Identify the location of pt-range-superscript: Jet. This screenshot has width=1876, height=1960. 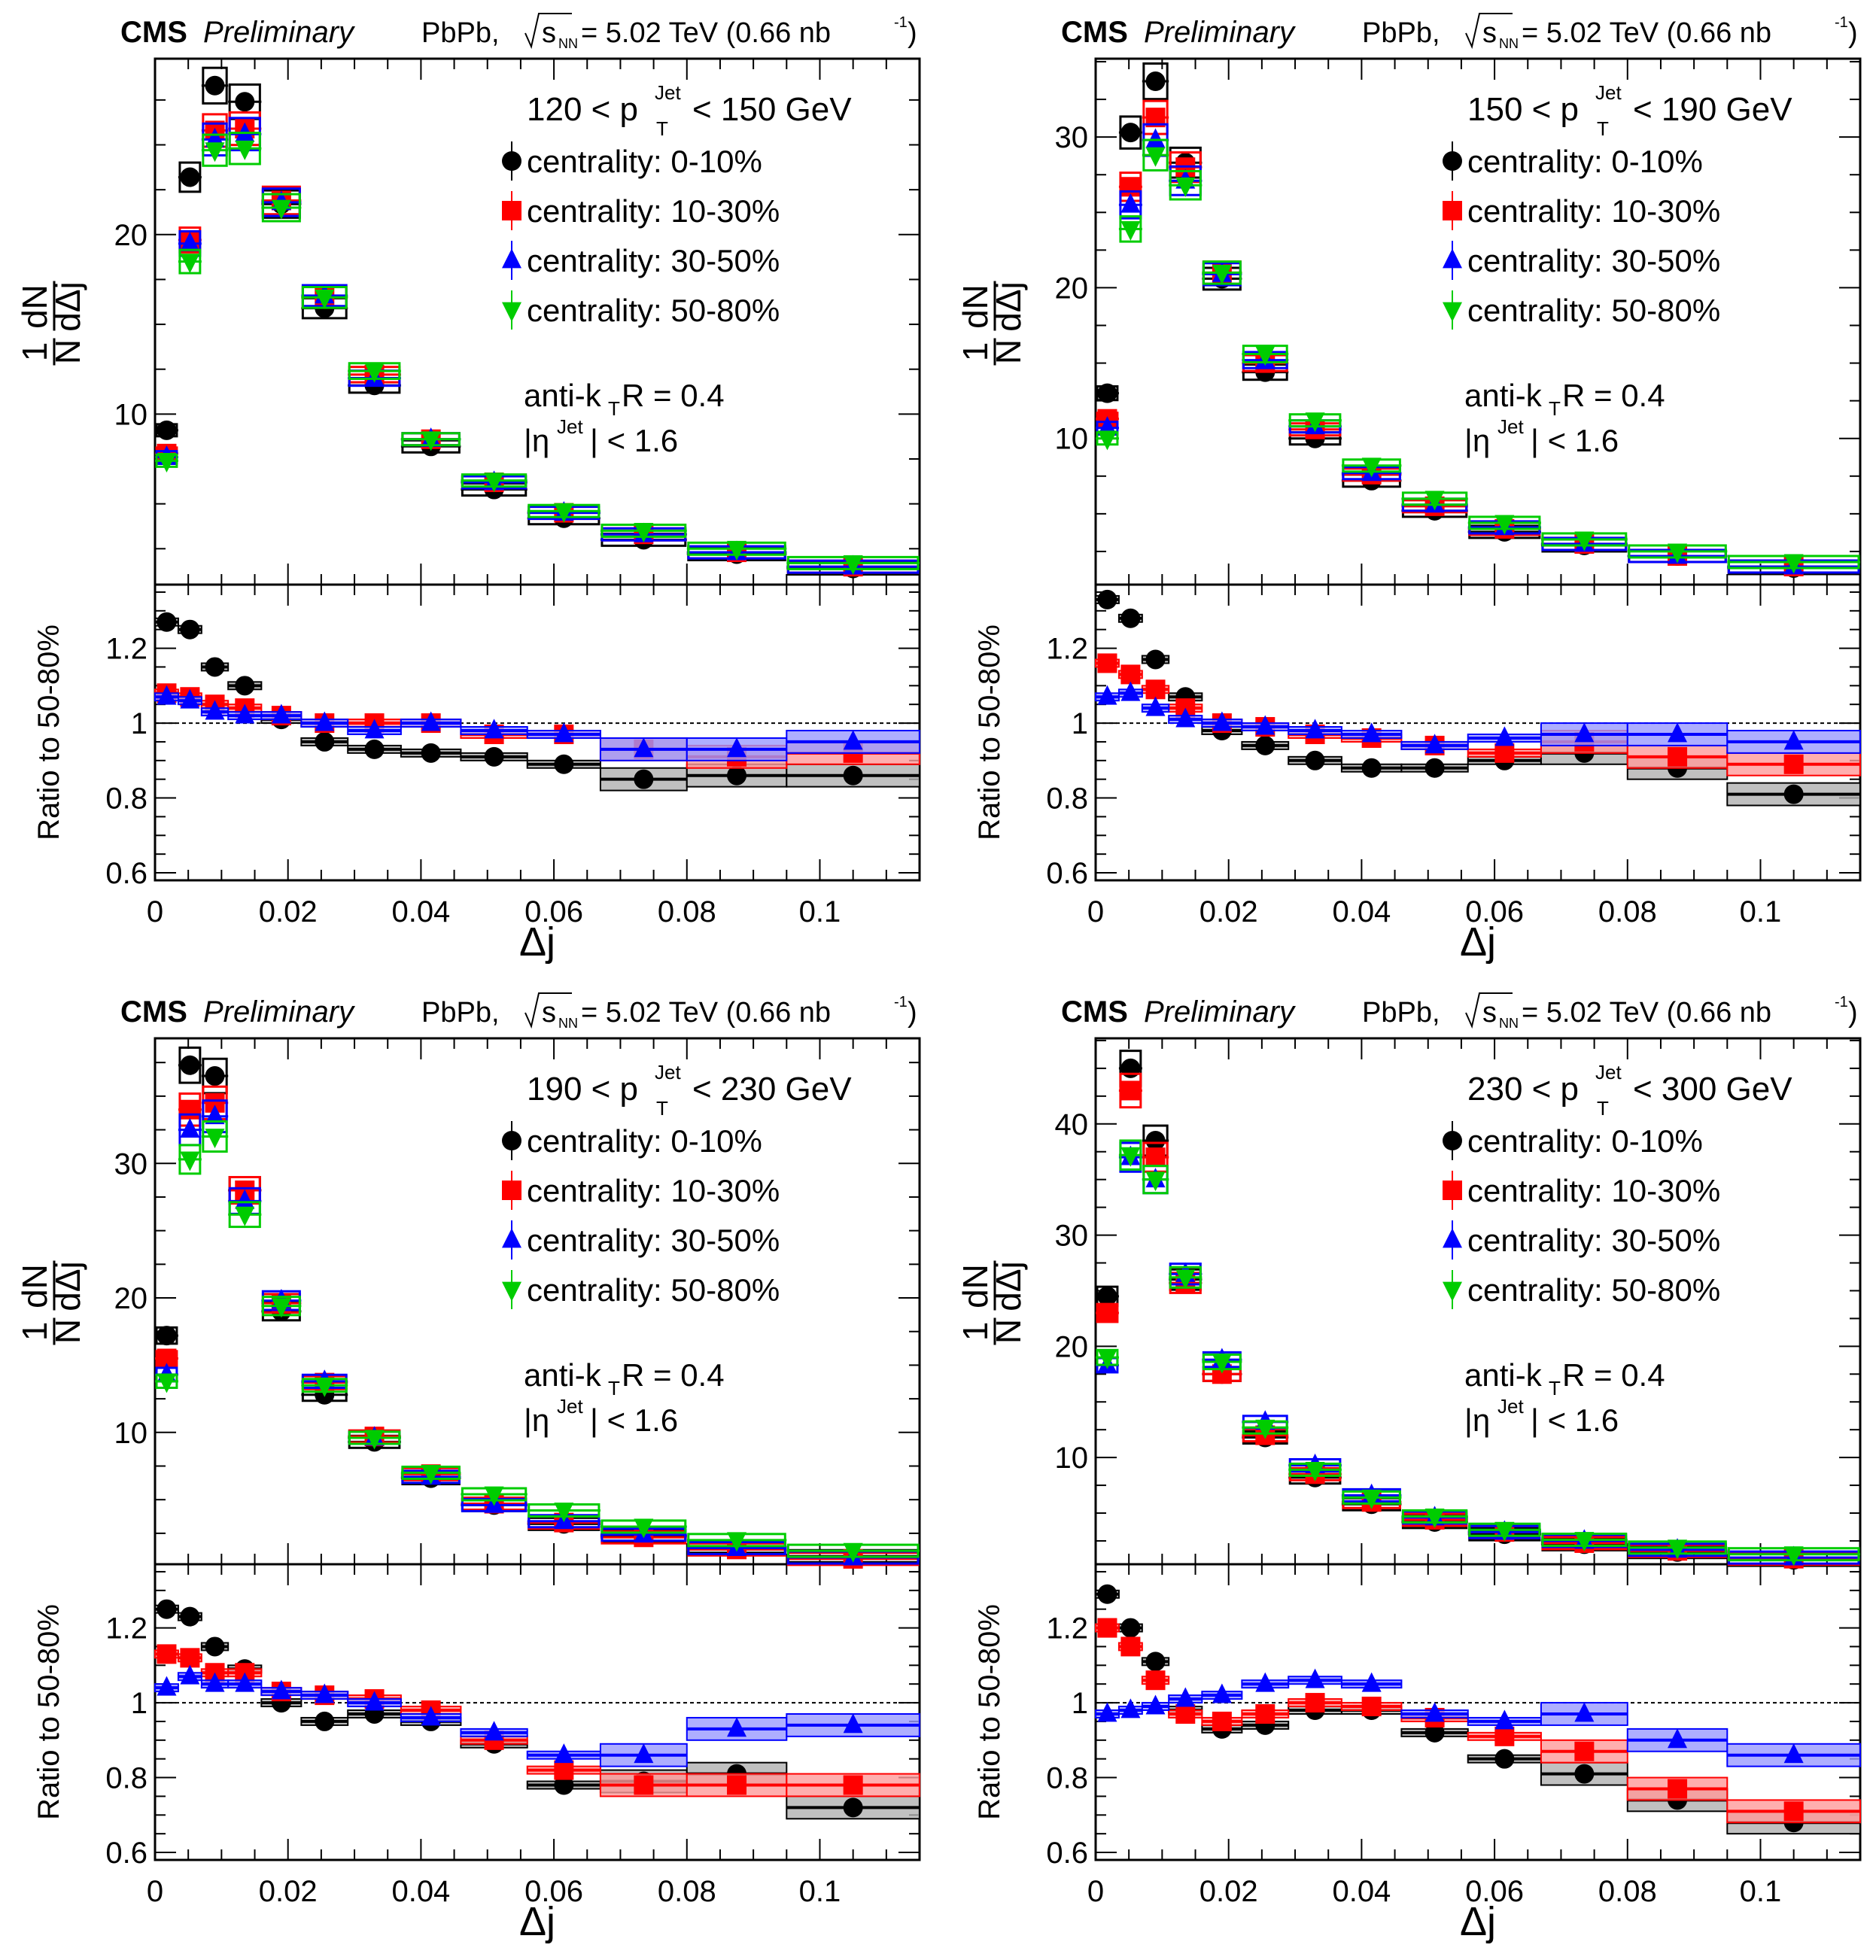
(1608, 92).